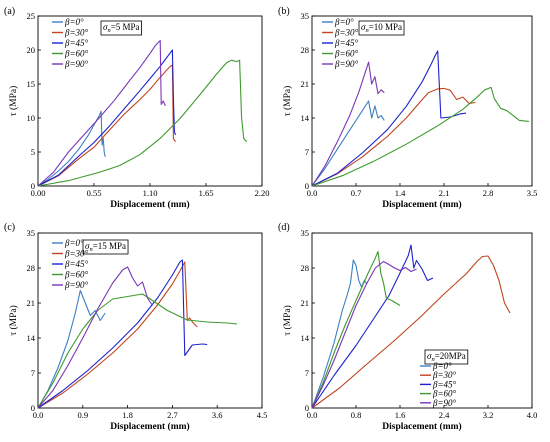 The image size is (550, 442). Describe the element at coordinates (305, 268) in the screenshot. I see `y-tick-label: 28` at that location.